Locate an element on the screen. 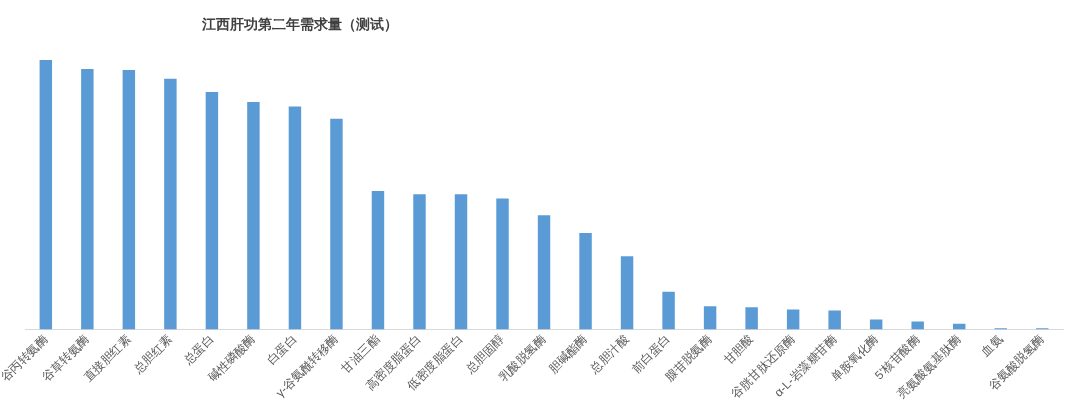  x-tick-label: 总蛋白 is located at coordinates (198, 350).